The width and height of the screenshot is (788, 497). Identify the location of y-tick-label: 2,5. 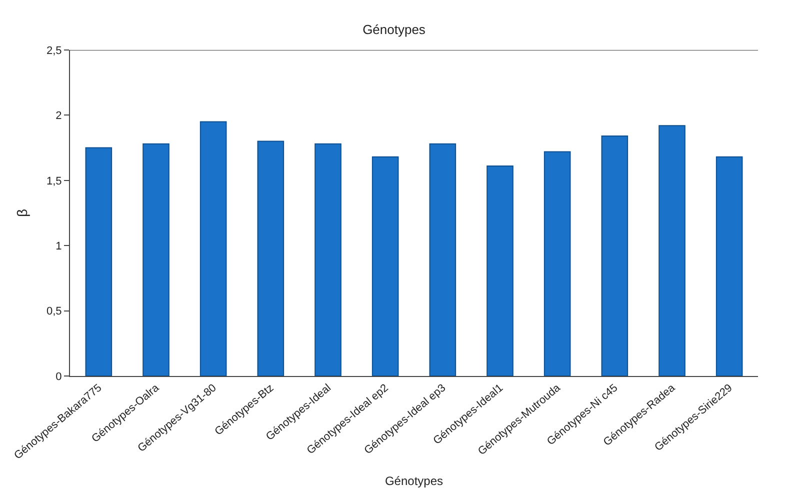
(54, 50).